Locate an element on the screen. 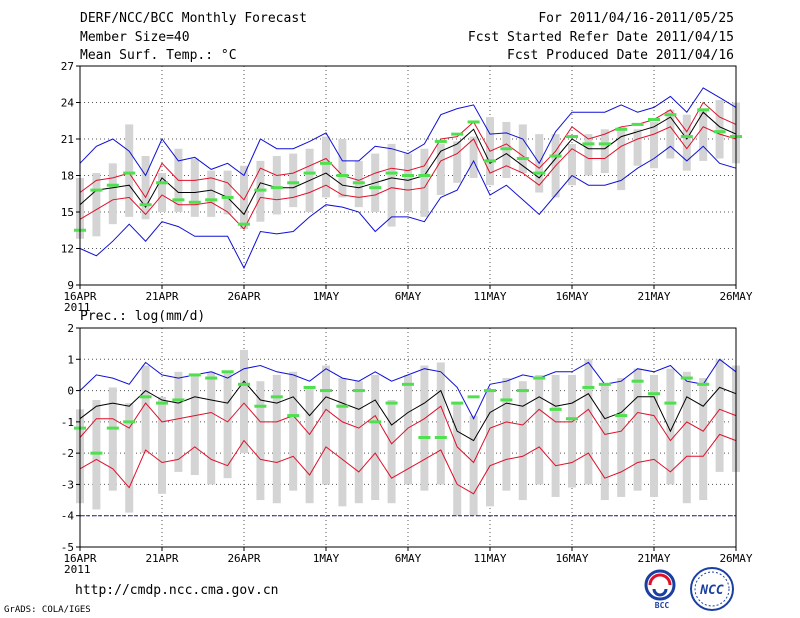 The height and width of the screenshot is (618, 800). temp-line-ensemble-max is located at coordinates (408, 132).